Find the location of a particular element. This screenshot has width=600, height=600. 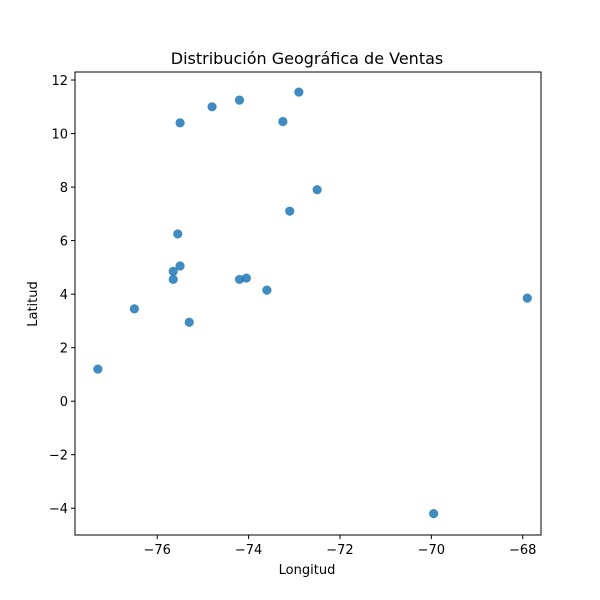

x-axis-label: Longitud is located at coordinates (307, 570).